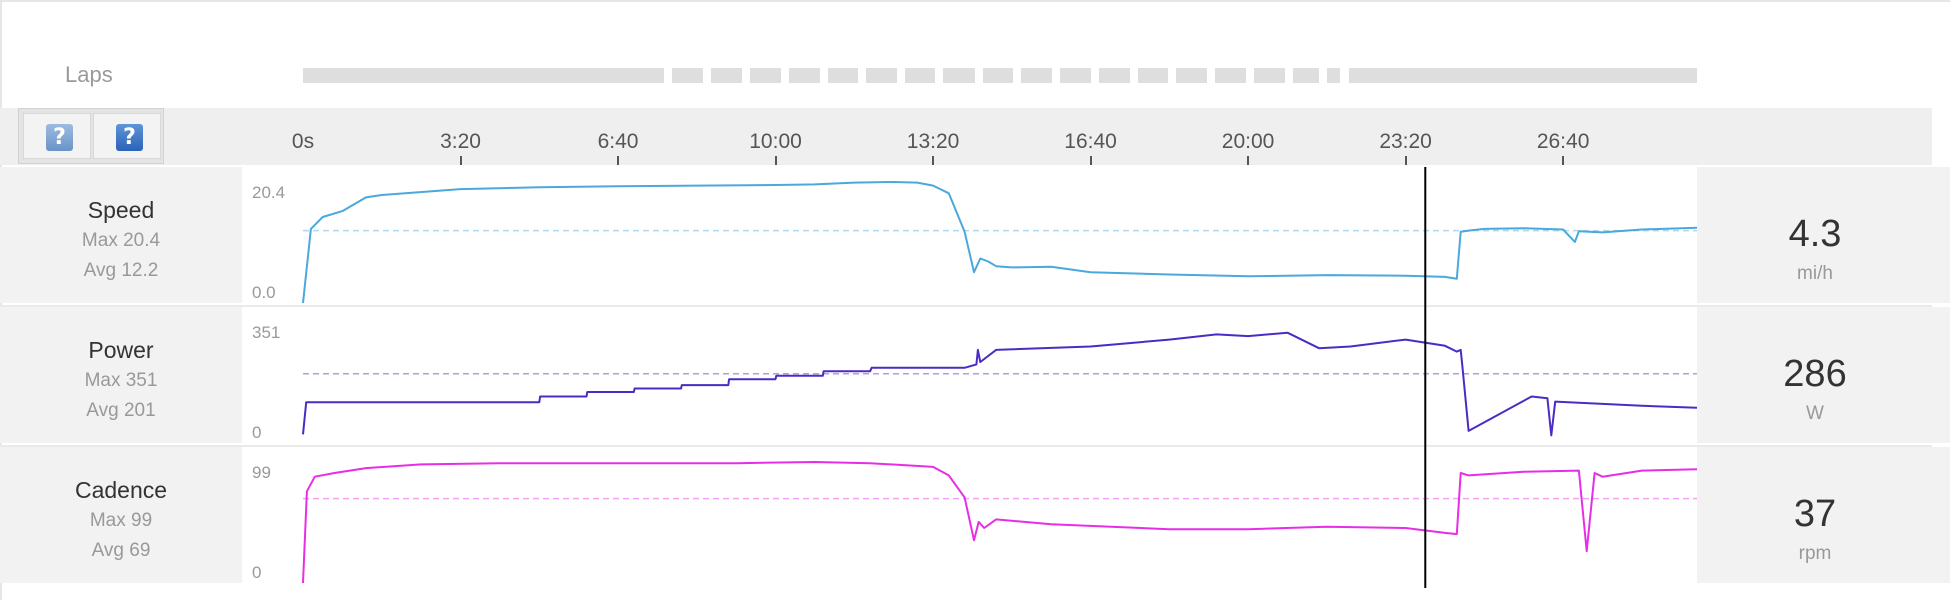  I want to click on time-tick-label: 13:20, so click(933, 141).